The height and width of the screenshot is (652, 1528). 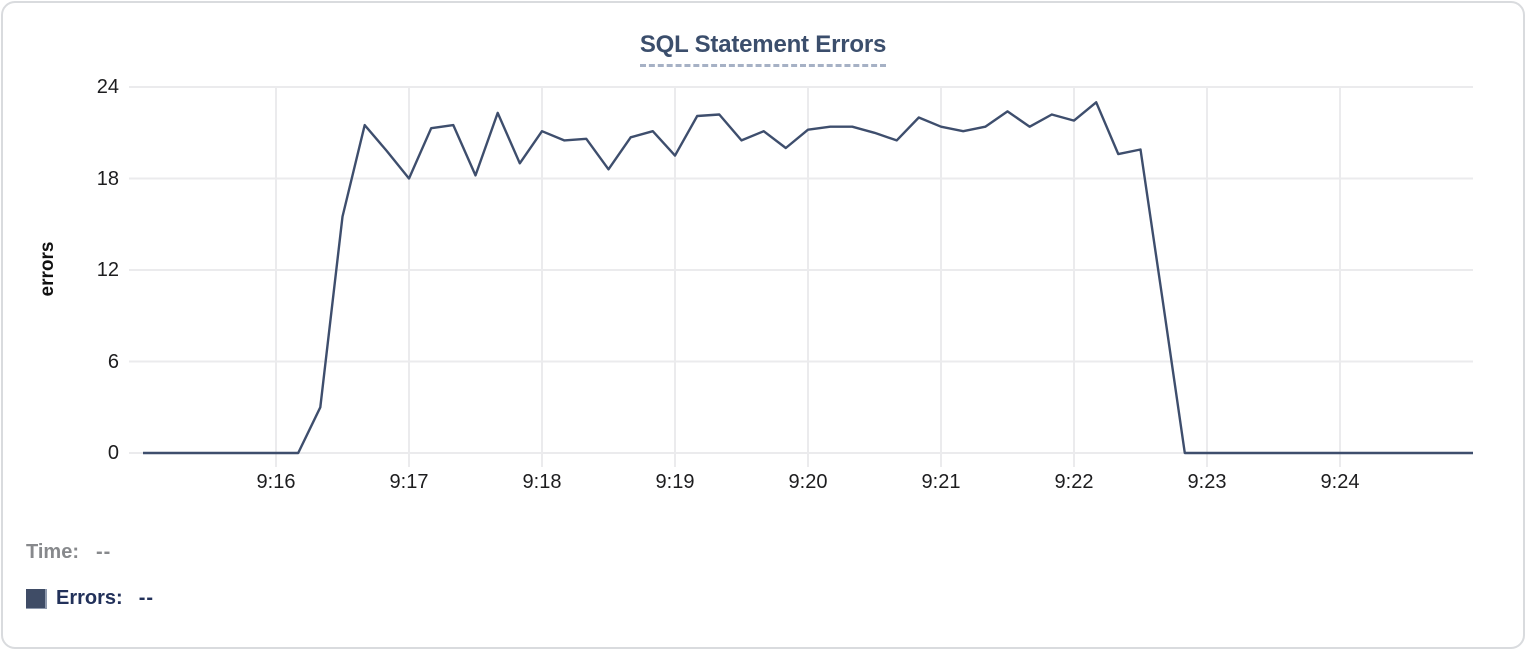 I want to click on chart-header: SQL Statement Errors, so click(x=763, y=49).